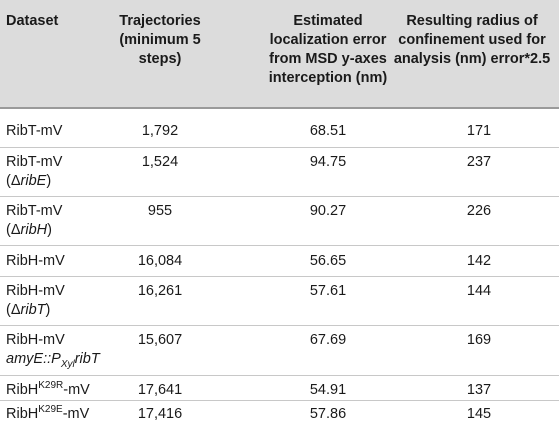 Image resolution: width=559 pixels, height=427 pixels. I want to click on row3-trajectories: 955, so click(160, 211).